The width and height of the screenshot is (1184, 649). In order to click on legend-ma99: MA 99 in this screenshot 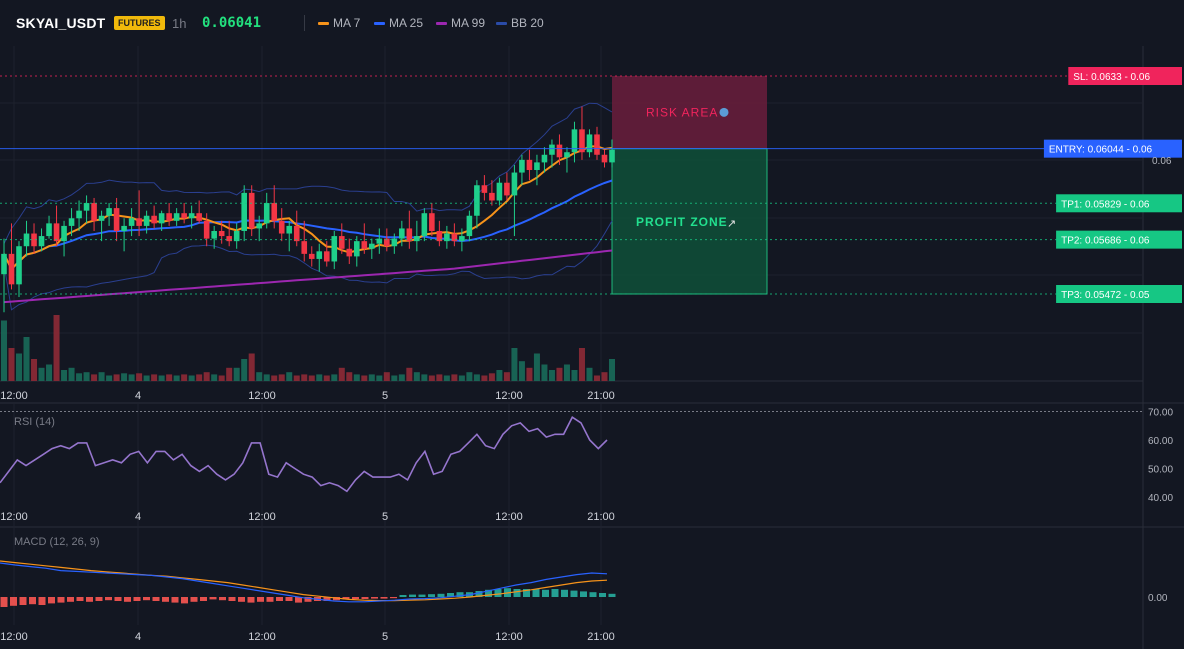, I will do `click(460, 23)`.